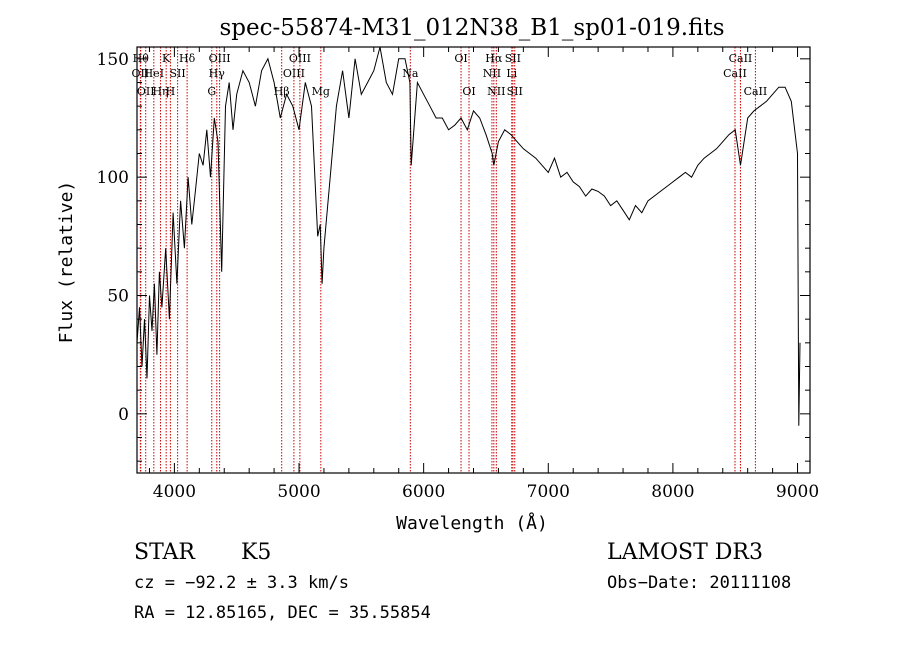 Image resolution: width=900 pixels, height=649 pixels. Describe the element at coordinates (154, 73) in the screenshot. I see `line-label: HeI` at that location.